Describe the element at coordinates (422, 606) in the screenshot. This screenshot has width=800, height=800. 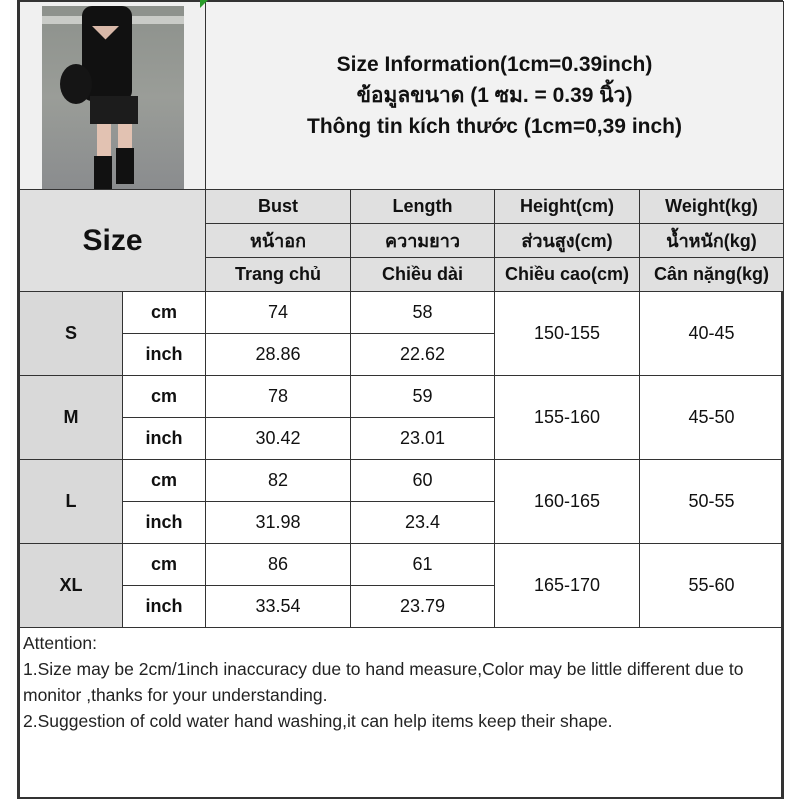
I see `length-inch: 23.79` at that location.